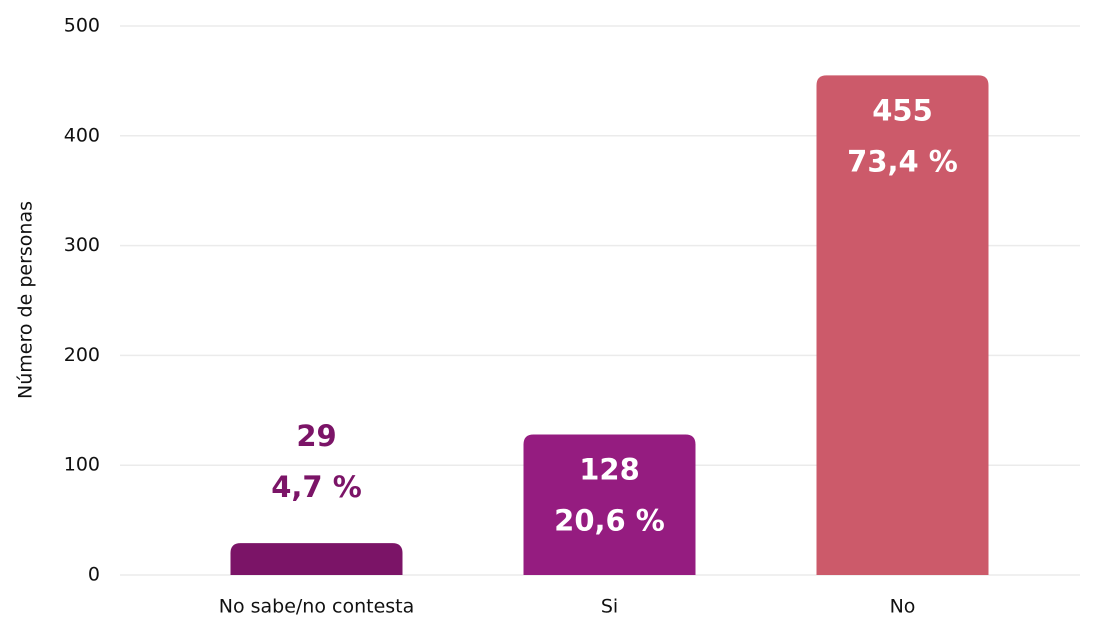 The height and width of the screenshot is (619, 1094). Describe the element at coordinates (609, 520) in the screenshot. I see `percent-label: 20,6 %` at that location.